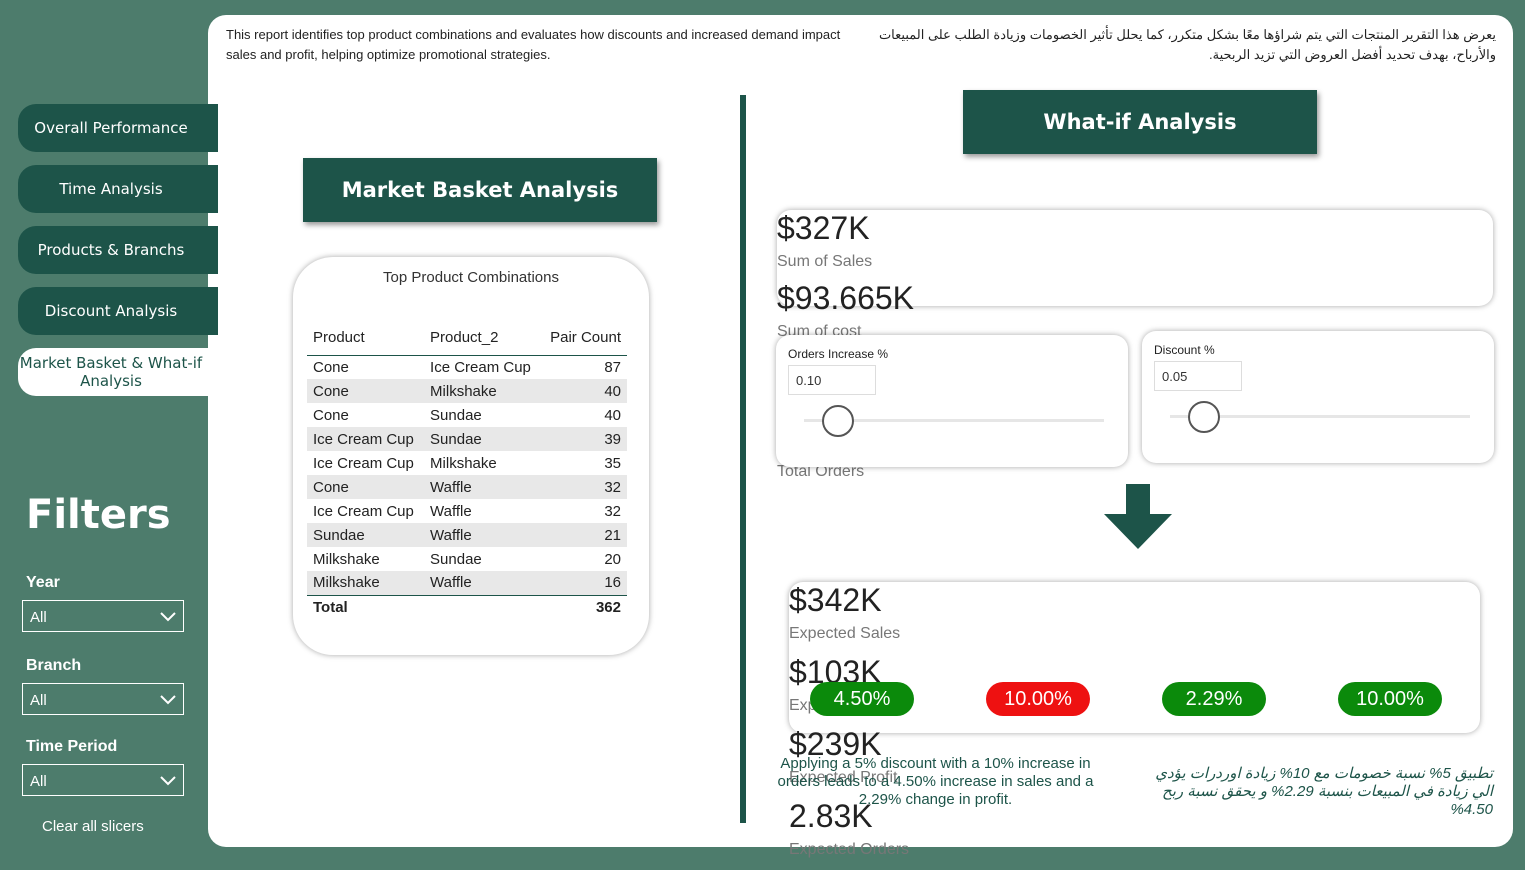  I want to click on slicer-label: Branch, so click(54, 665).